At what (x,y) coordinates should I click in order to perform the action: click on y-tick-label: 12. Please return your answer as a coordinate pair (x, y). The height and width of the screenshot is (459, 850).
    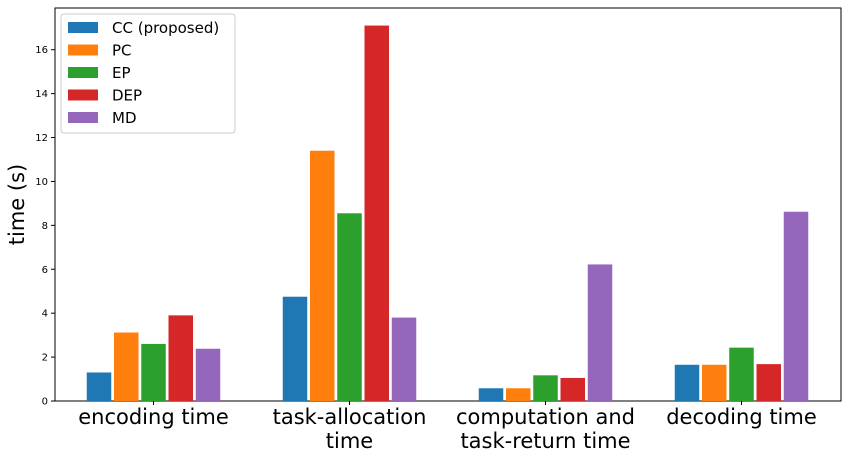
    Looking at the image, I should click on (41, 138).